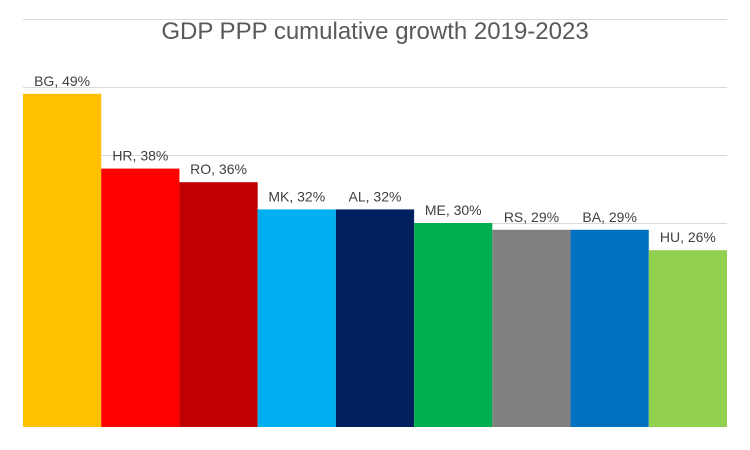 The height and width of the screenshot is (450, 750). What do you see at coordinates (687, 338) in the screenshot?
I see `bar-hu` at bounding box center [687, 338].